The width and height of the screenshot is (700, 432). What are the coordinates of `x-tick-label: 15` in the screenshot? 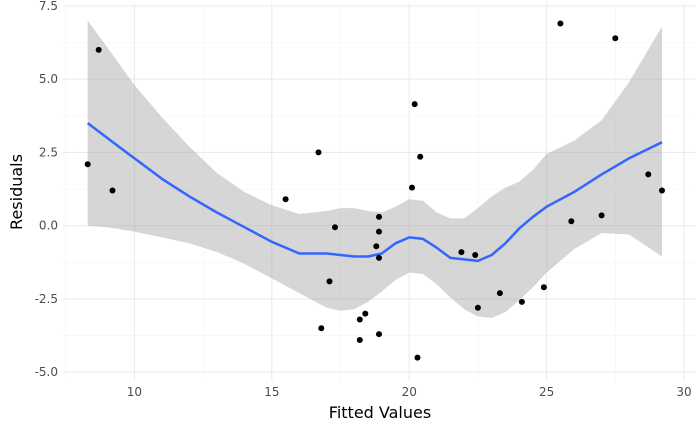 It's located at (271, 392).